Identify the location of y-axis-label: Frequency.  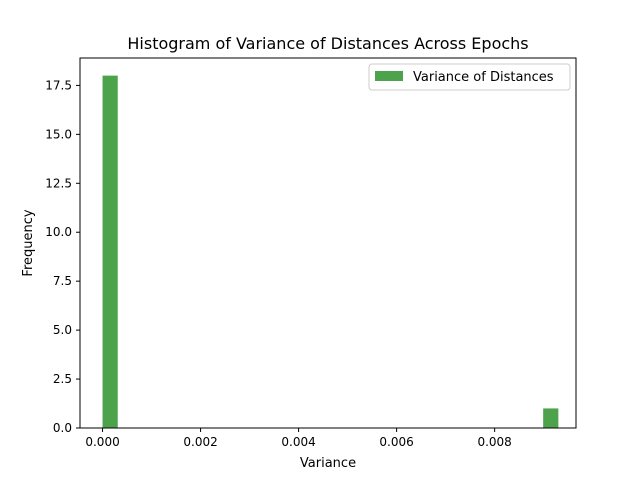
(28, 242).